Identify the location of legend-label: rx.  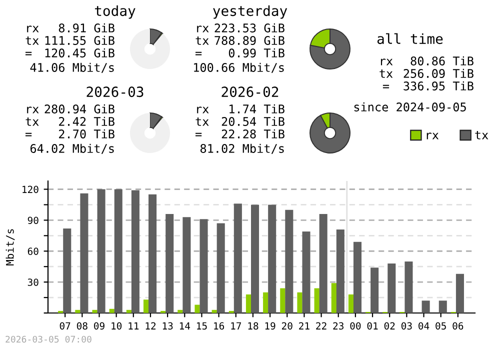
(432, 136).